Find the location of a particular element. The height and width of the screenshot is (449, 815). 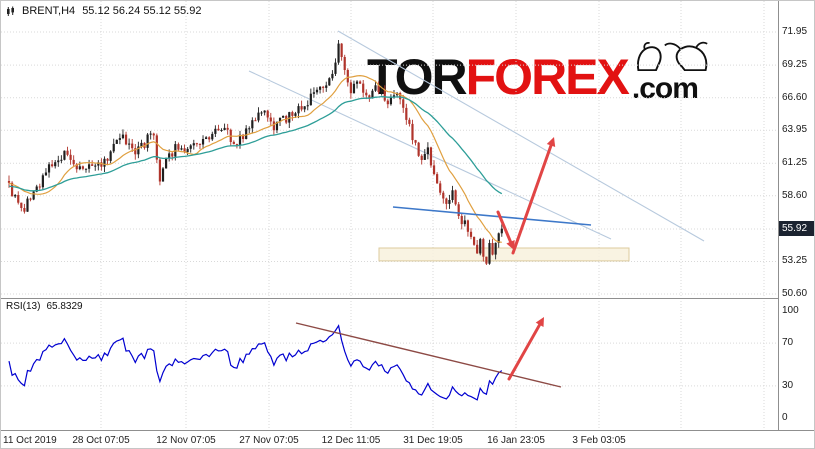

forecast-arrows is located at coordinates (526, 259).